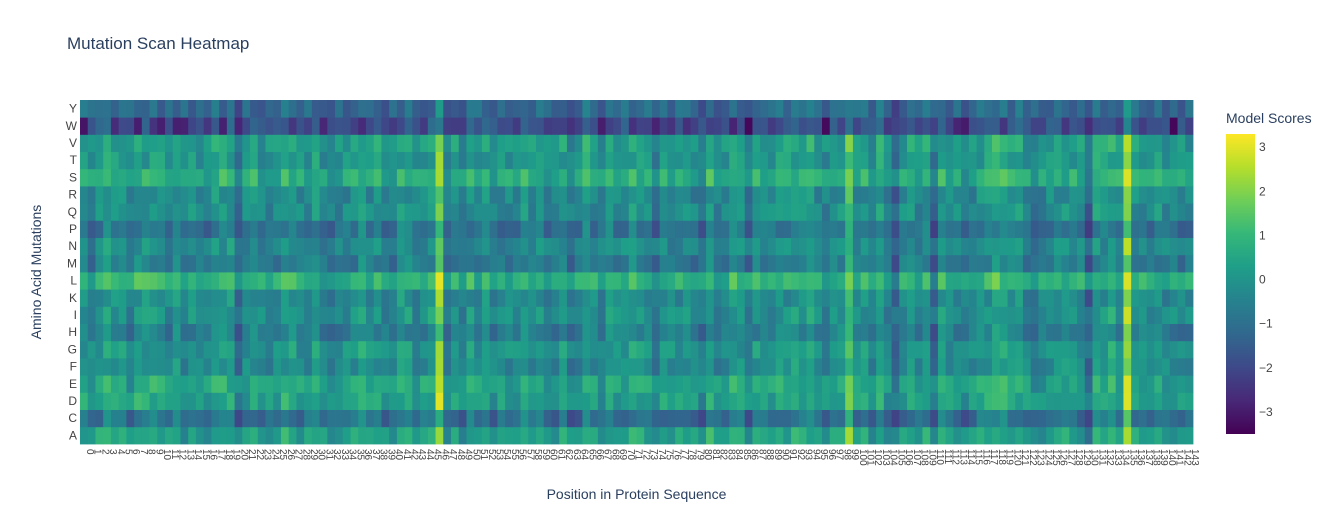 The height and width of the screenshot is (525, 1340). Describe the element at coordinates (73, 229) in the screenshot. I see `y-tick-label: P` at that location.